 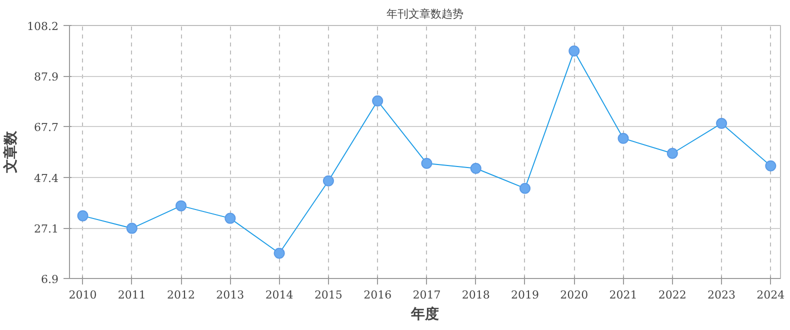 What do you see at coordinates (46, 229) in the screenshot?
I see `y-tick-label: 27.1` at bounding box center [46, 229].